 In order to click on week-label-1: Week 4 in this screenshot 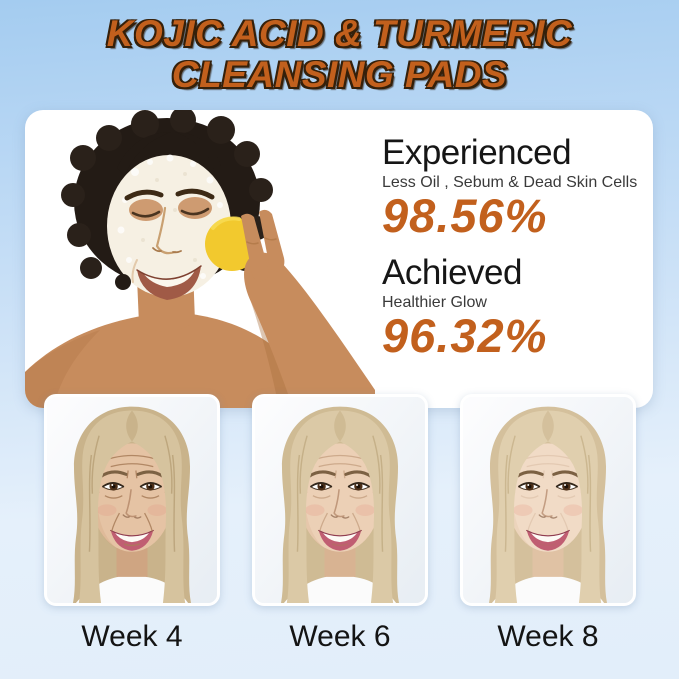, I will do `click(132, 636)`.